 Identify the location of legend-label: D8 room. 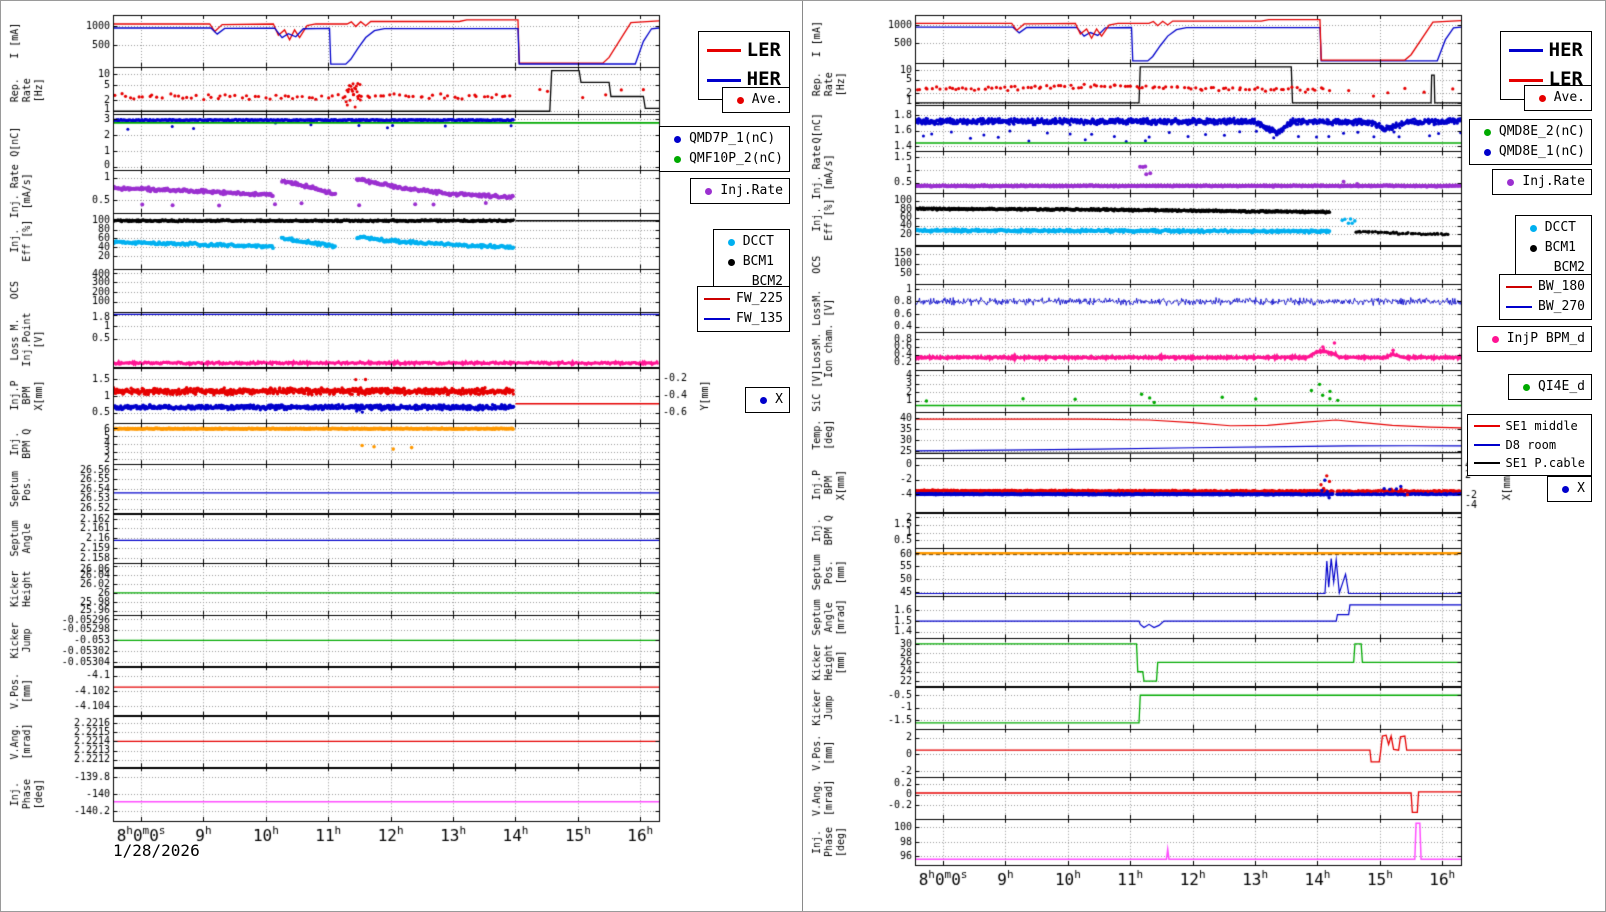
(1531, 444).